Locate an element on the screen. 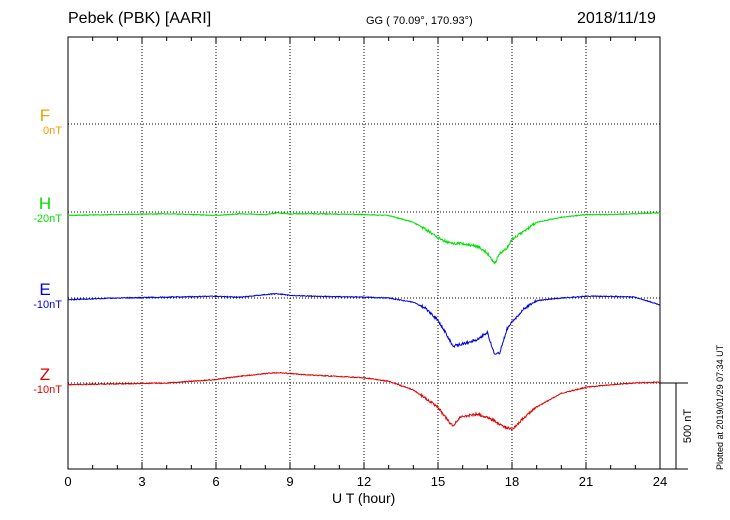 Image resolution: width=730 pixels, height=520 pixels. x-tick-label: 6 is located at coordinates (215, 481).